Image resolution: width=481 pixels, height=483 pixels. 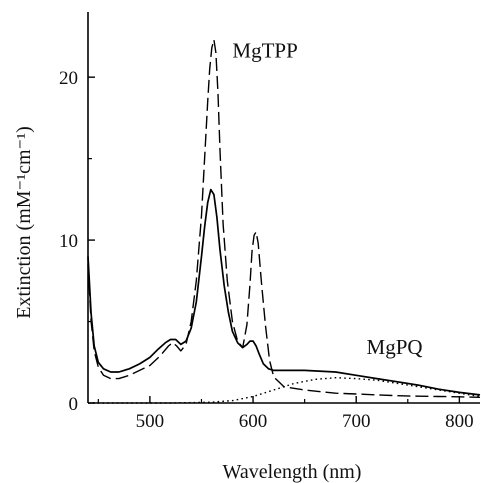 What do you see at coordinates (253, 421) in the screenshot?
I see `x-tick-label: 600` at bounding box center [253, 421].